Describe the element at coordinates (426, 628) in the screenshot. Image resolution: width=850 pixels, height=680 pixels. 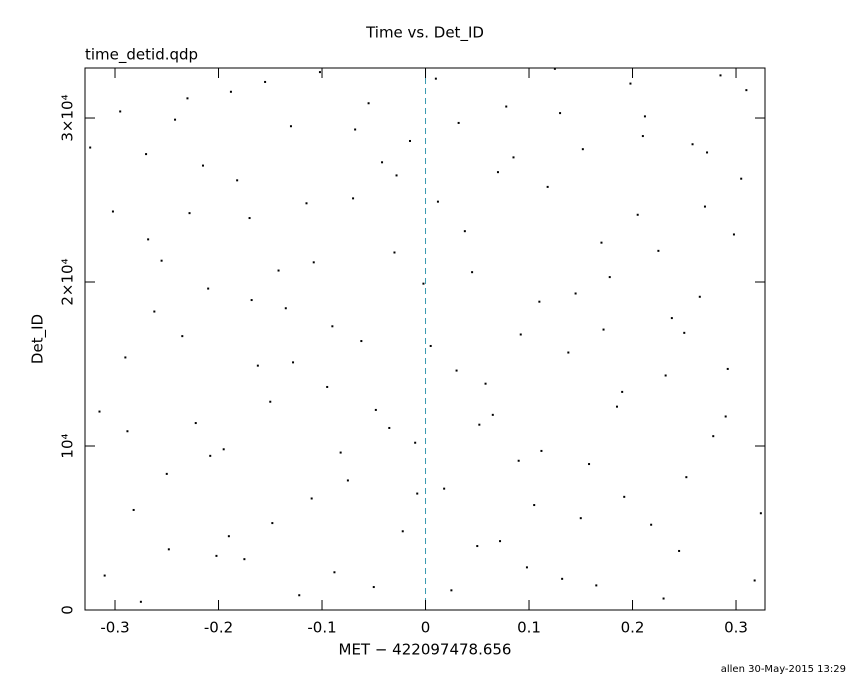
I see `x-tick-label: 0` at that location.